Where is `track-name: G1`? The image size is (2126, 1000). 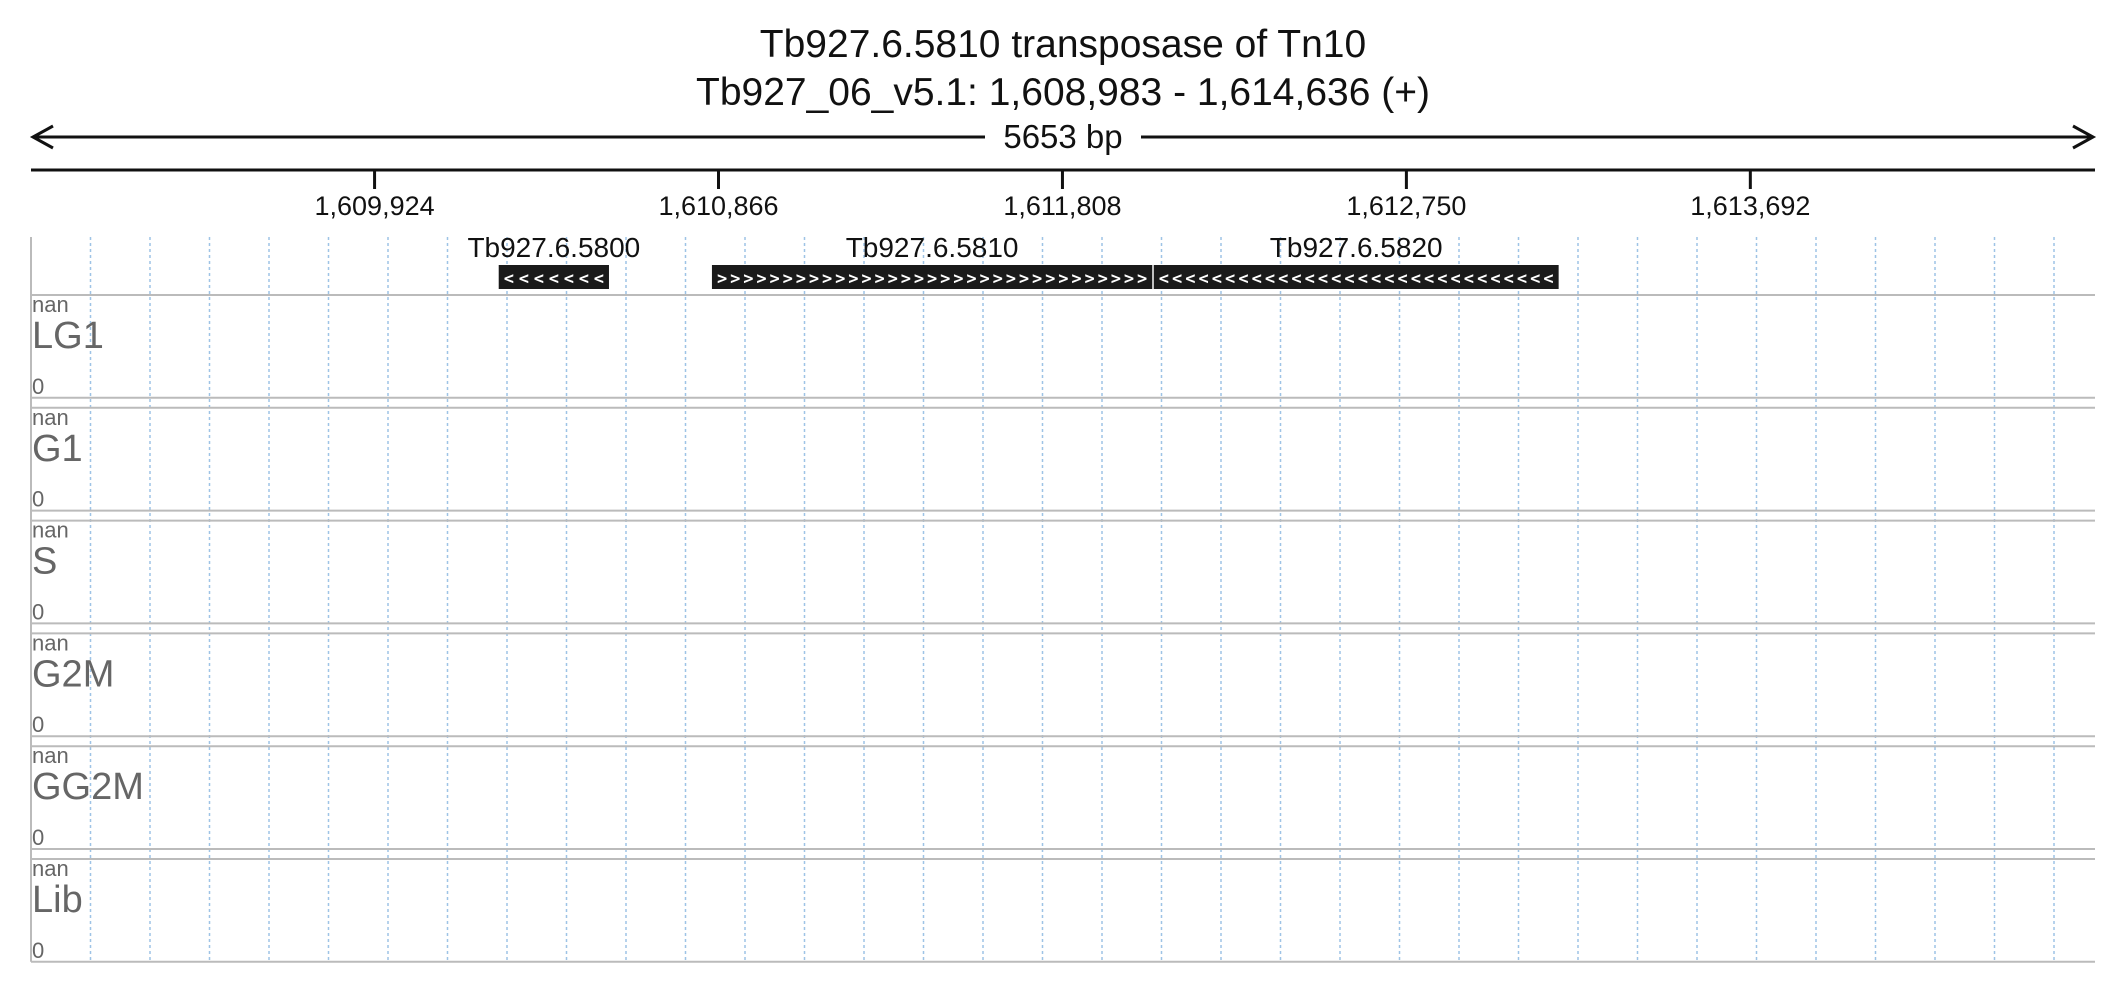 track-name: G1 is located at coordinates (57, 449).